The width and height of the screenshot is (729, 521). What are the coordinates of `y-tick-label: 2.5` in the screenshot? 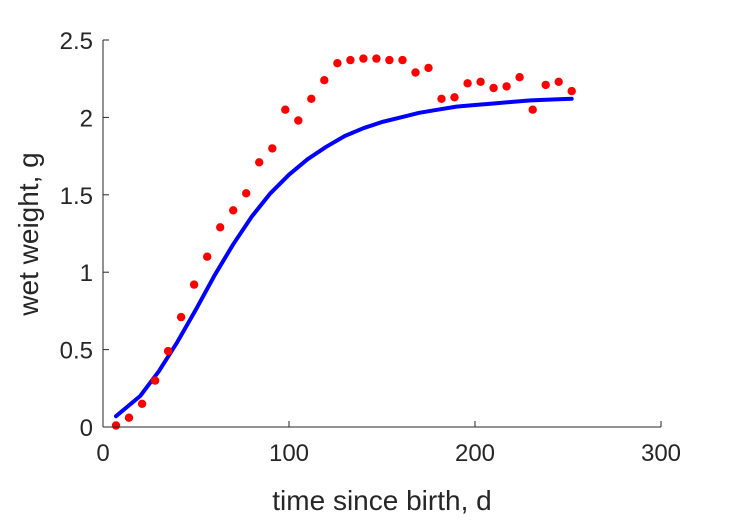 It's located at (76, 41).